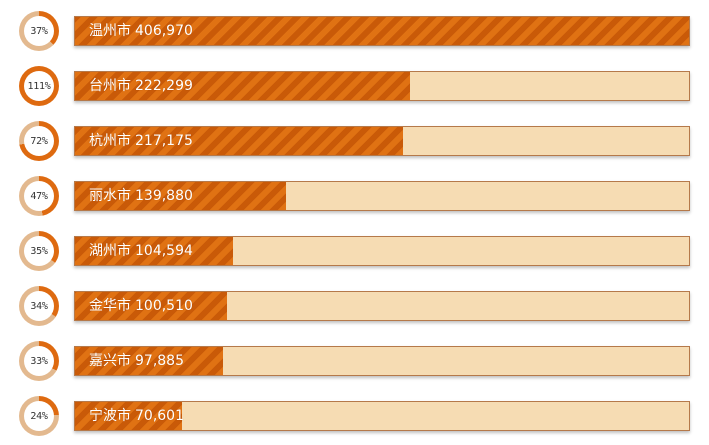  Describe the element at coordinates (164, 306) in the screenshot. I see `value-label: 100,510` at that location.